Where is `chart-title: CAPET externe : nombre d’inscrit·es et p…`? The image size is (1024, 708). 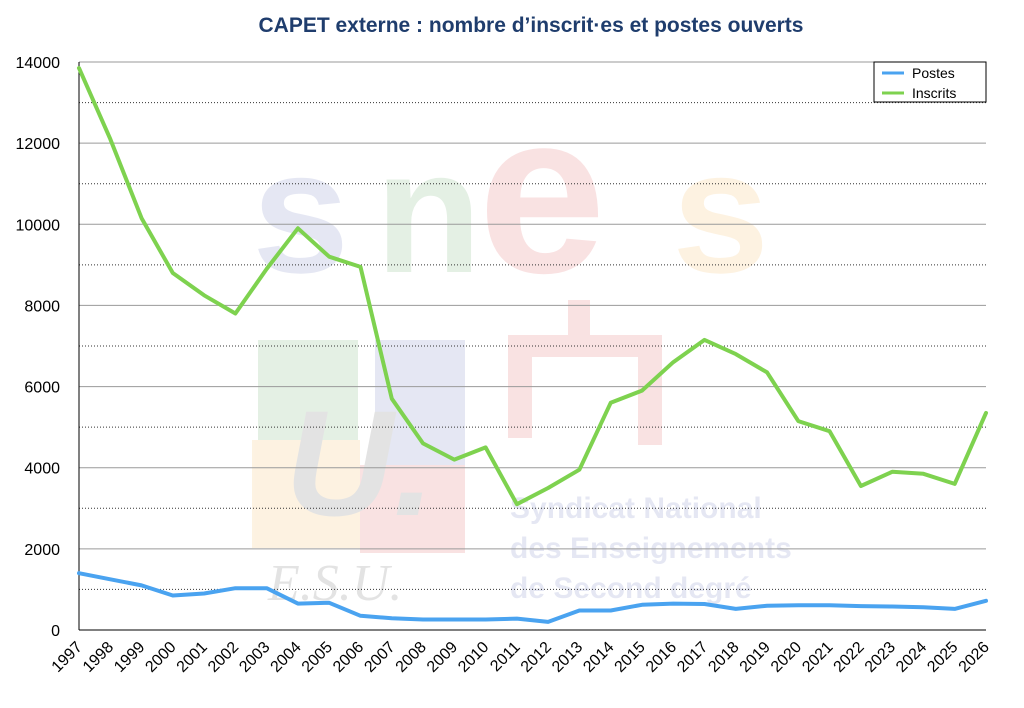 chart-title: CAPET externe : nombre d’inscrit·es et p… is located at coordinates (531, 25).